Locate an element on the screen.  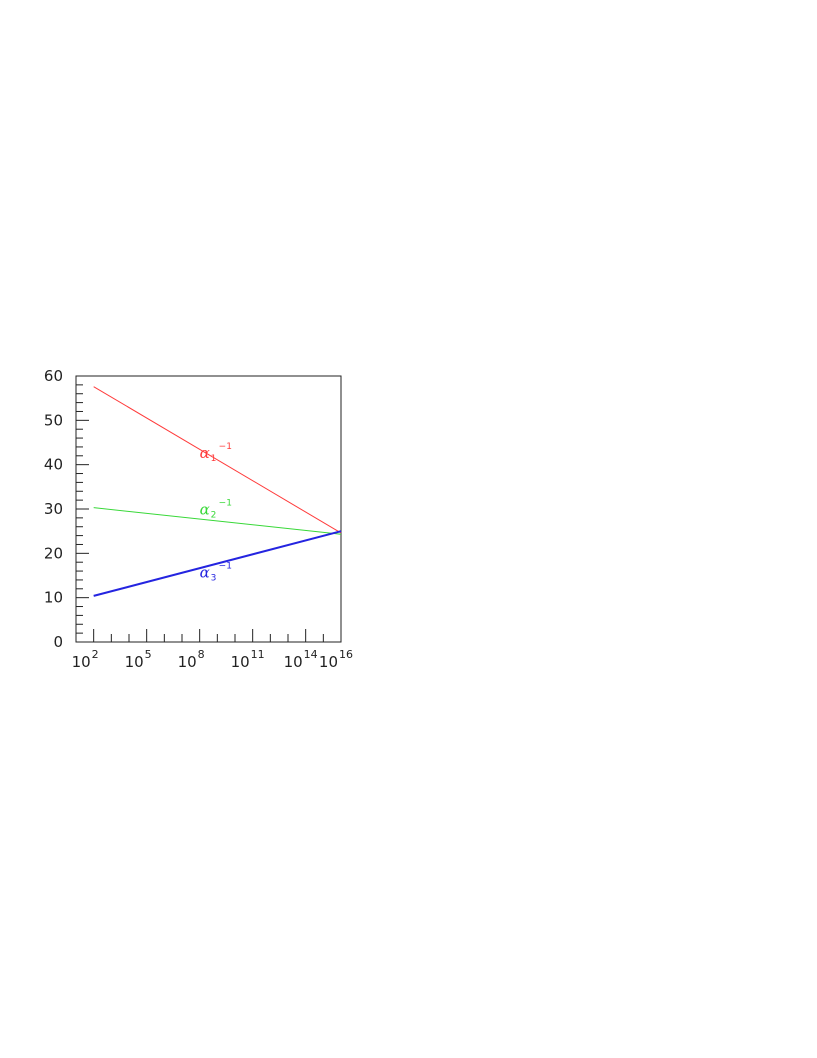
y-tick-label: 30 is located at coordinates (53, 509).